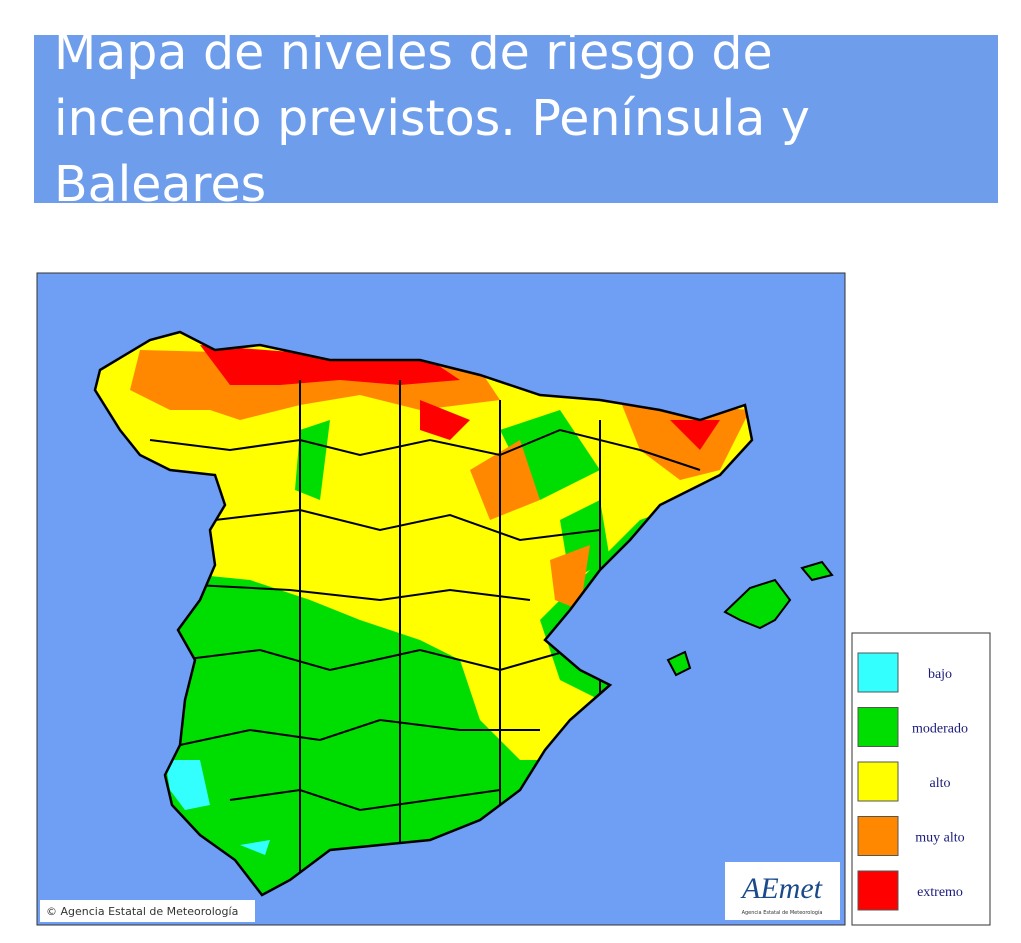 The height and width of the screenshot is (943, 1021). What do you see at coordinates (940, 674) in the screenshot?
I see `legend-label: bajo` at bounding box center [940, 674].